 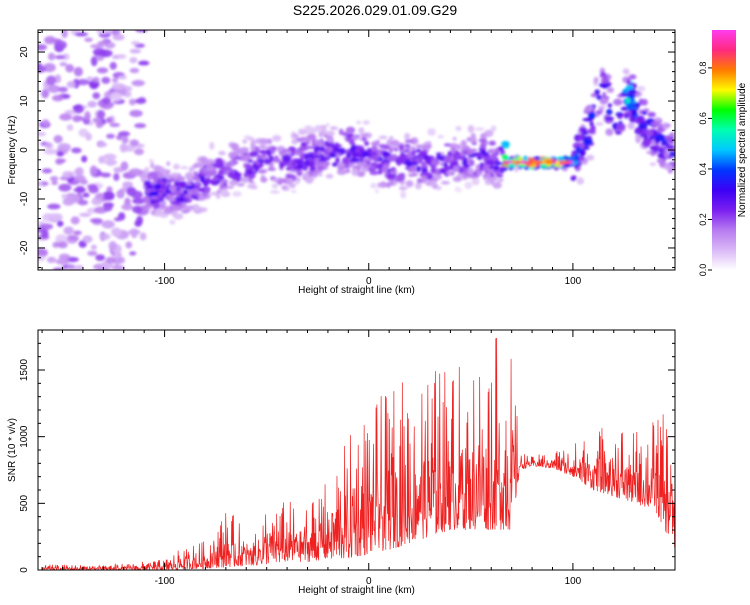 I want to click on x-tick-label: 0, so click(x=369, y=581).